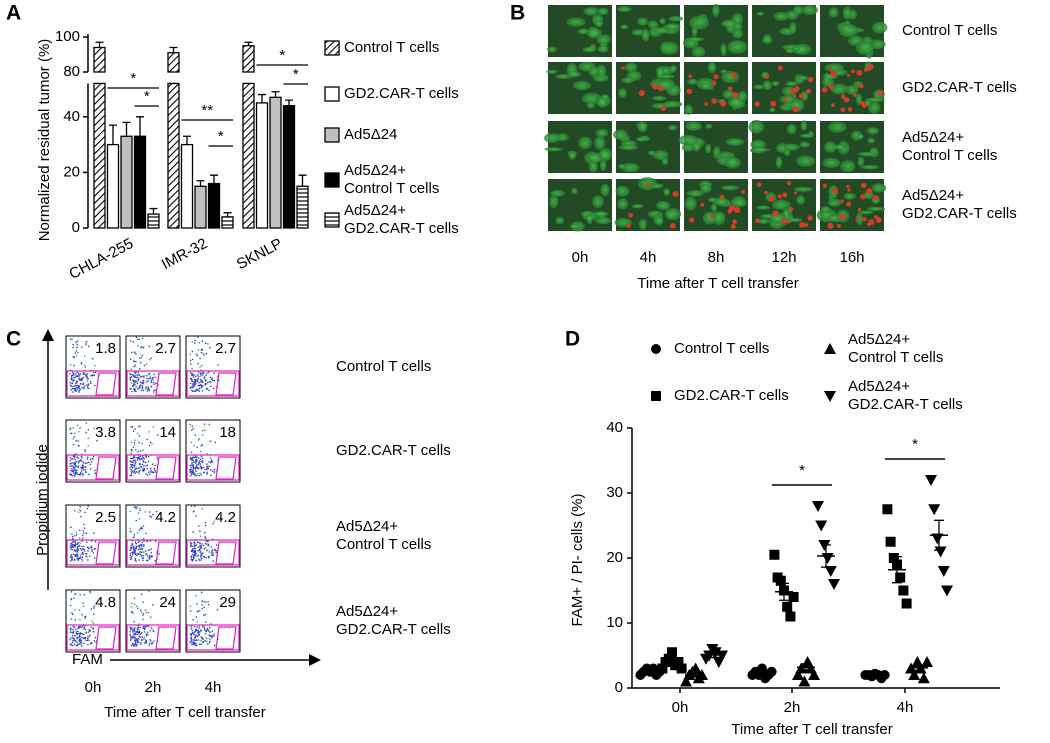 The image size is (1050, 743). What do you see at coordinates (949, 146) in the screenshot?
I see `row-label: Ad5Δ24+ Control T cells` at bounding box center [949, 146].